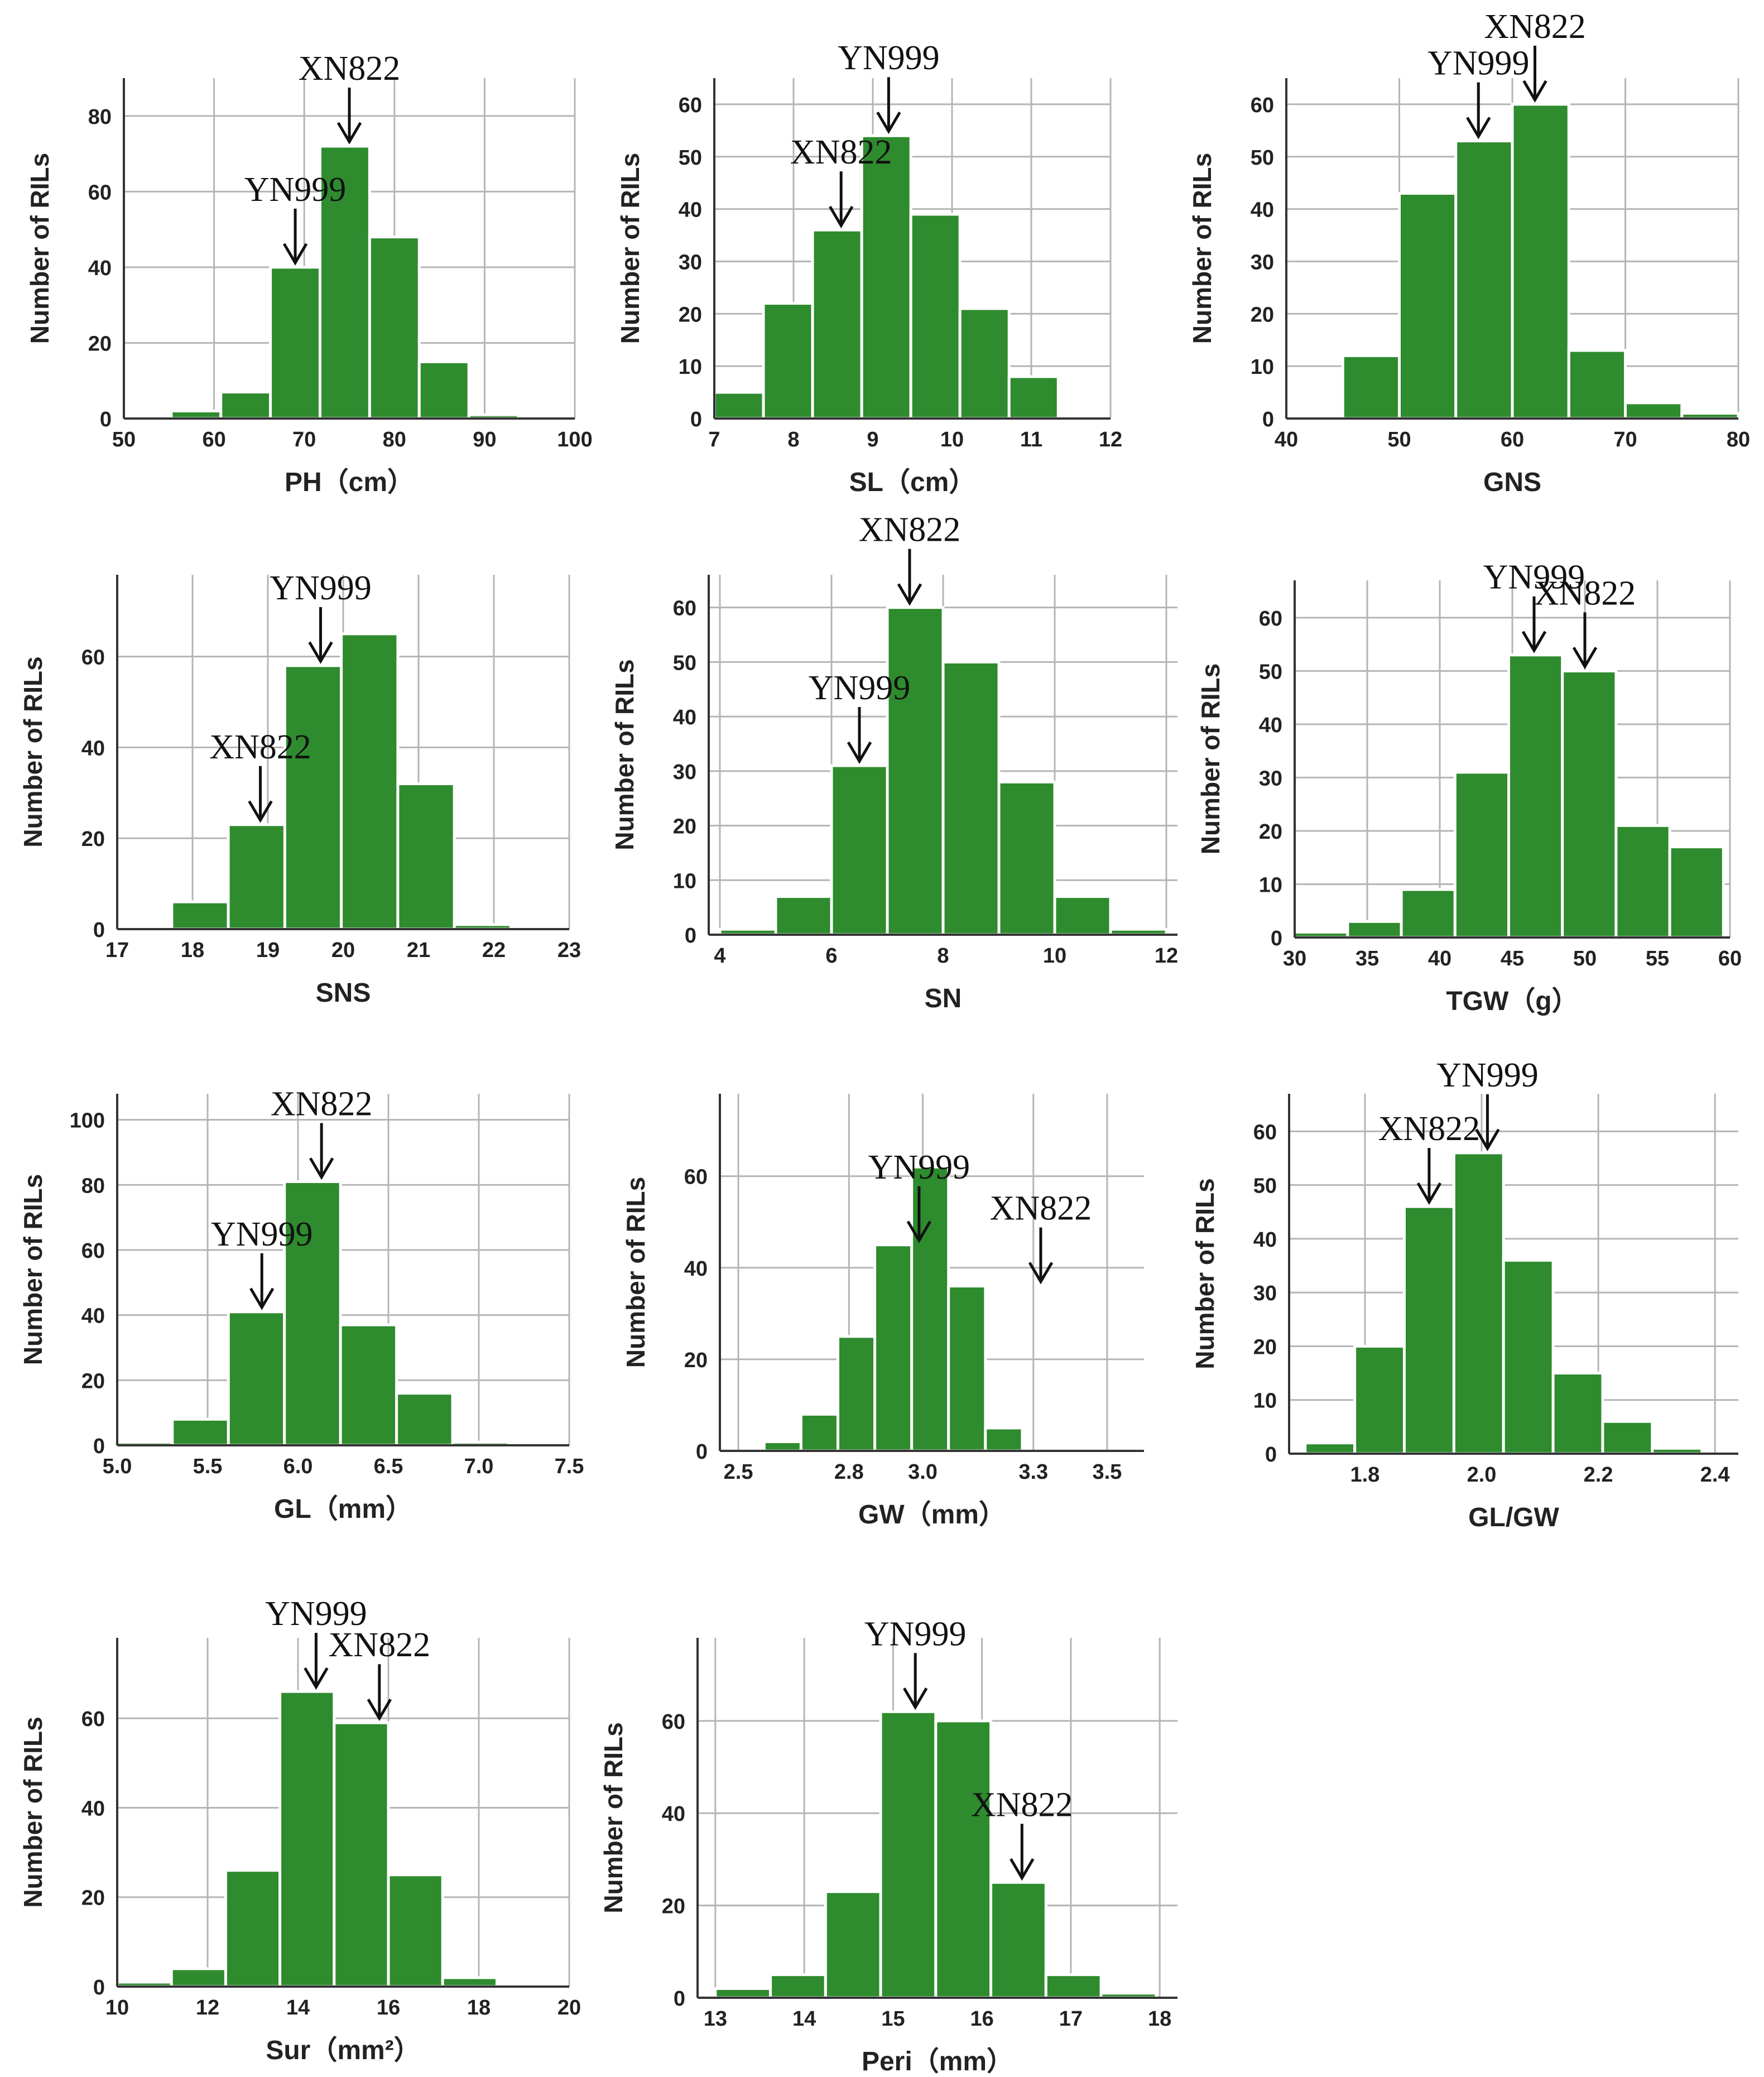 The width and height of the screenshot is (1764, 2077). I want to click on x-tick-label: 20, so click(343, 950).